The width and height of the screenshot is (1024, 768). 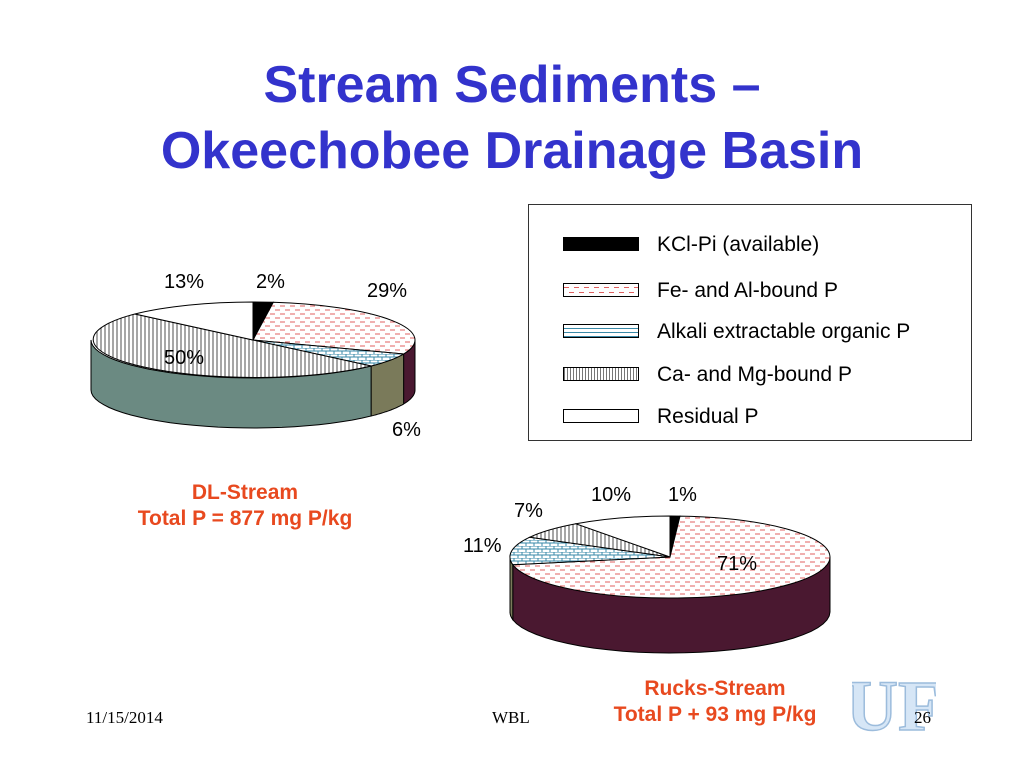 I want to click on legend-item-feal: Fe- and Al-bound P, so click(x=749, y=291).